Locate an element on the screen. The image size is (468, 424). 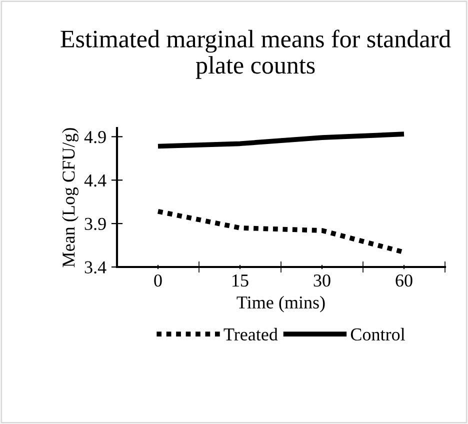
legend-label: Control is located at coordinates (377, 334).